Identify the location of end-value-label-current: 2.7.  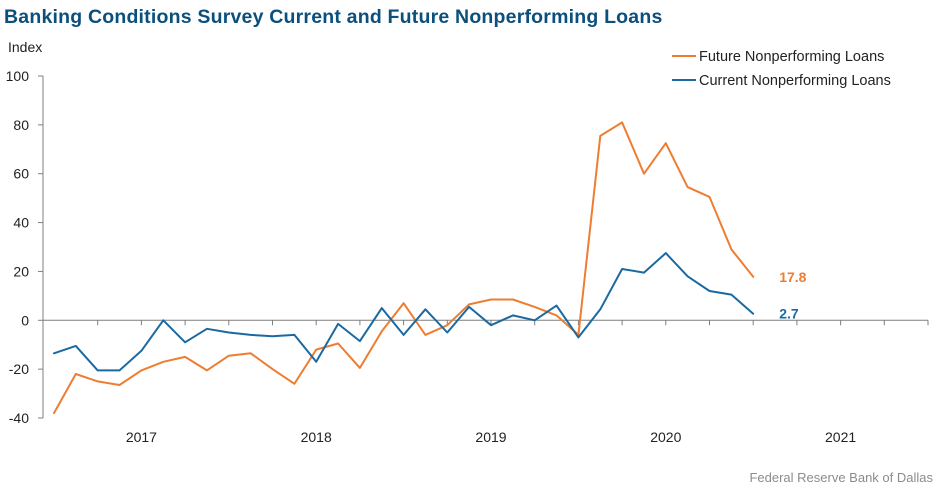
(789, 314).